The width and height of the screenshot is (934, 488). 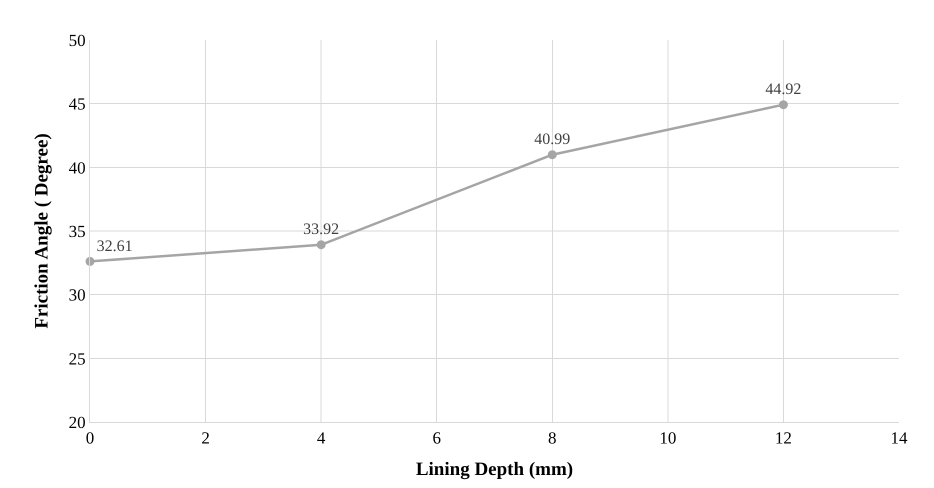 I want to click on x-tick-label: 4, so click(x=321, y=438).